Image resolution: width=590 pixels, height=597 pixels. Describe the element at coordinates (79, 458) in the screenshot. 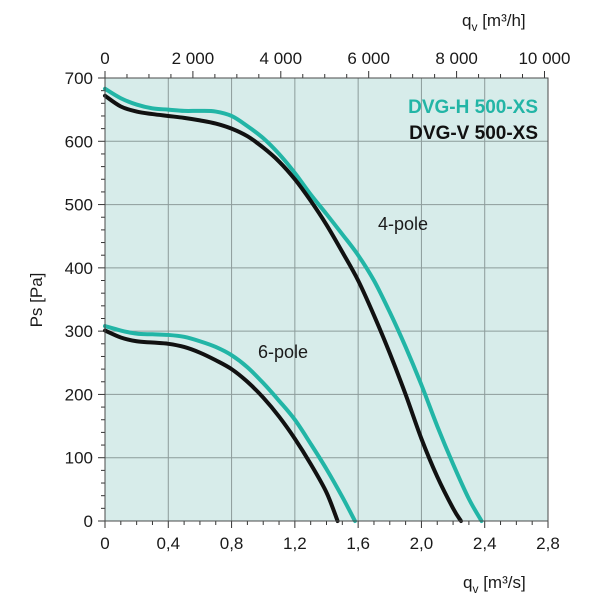

I see `y-tick-label: 100` at that location.